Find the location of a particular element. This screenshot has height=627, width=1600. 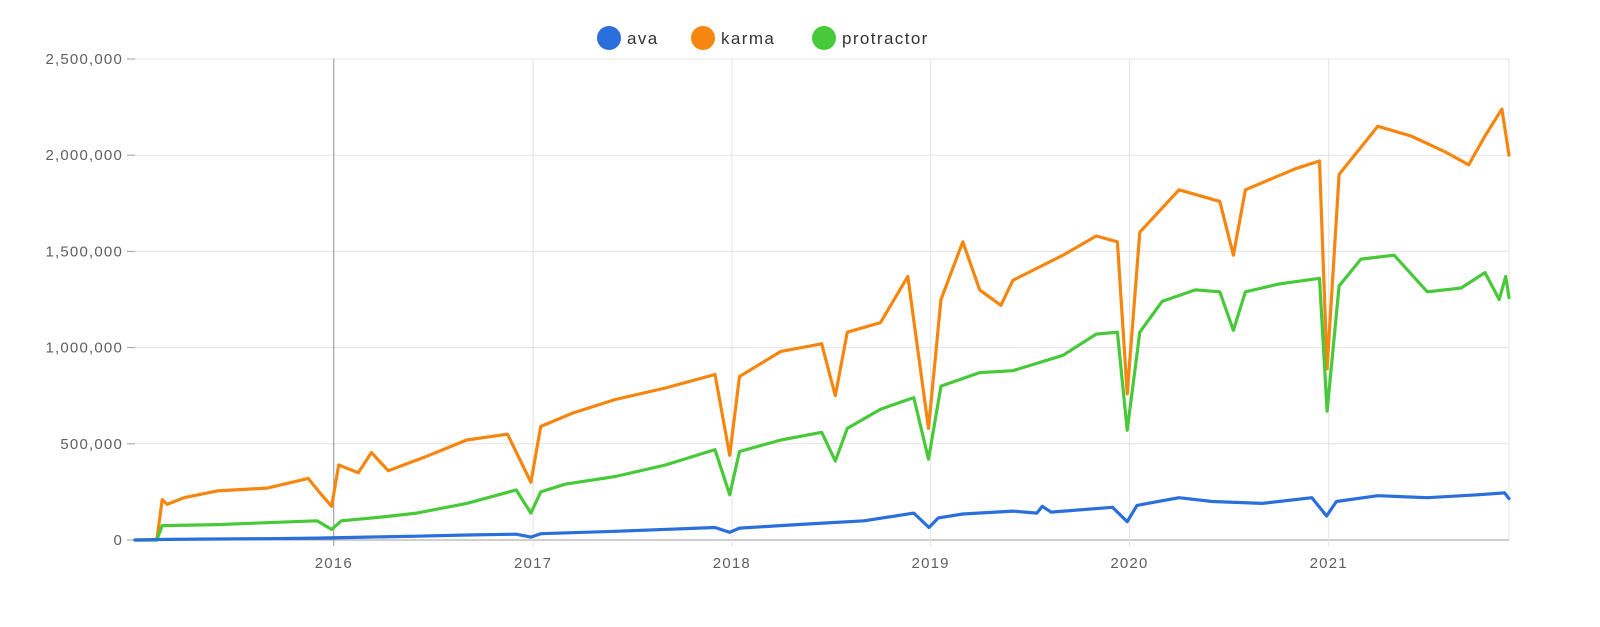

series-line-ava is located at coordinates (822, 516).